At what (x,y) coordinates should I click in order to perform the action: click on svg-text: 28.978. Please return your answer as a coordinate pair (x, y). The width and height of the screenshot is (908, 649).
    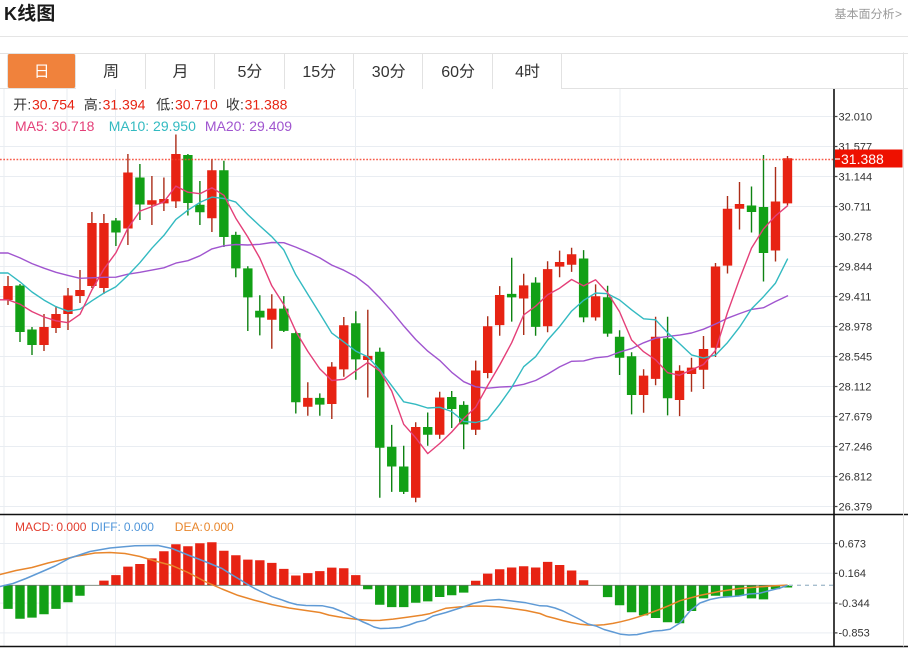
    Looking at the image, I should click on (856, 327).